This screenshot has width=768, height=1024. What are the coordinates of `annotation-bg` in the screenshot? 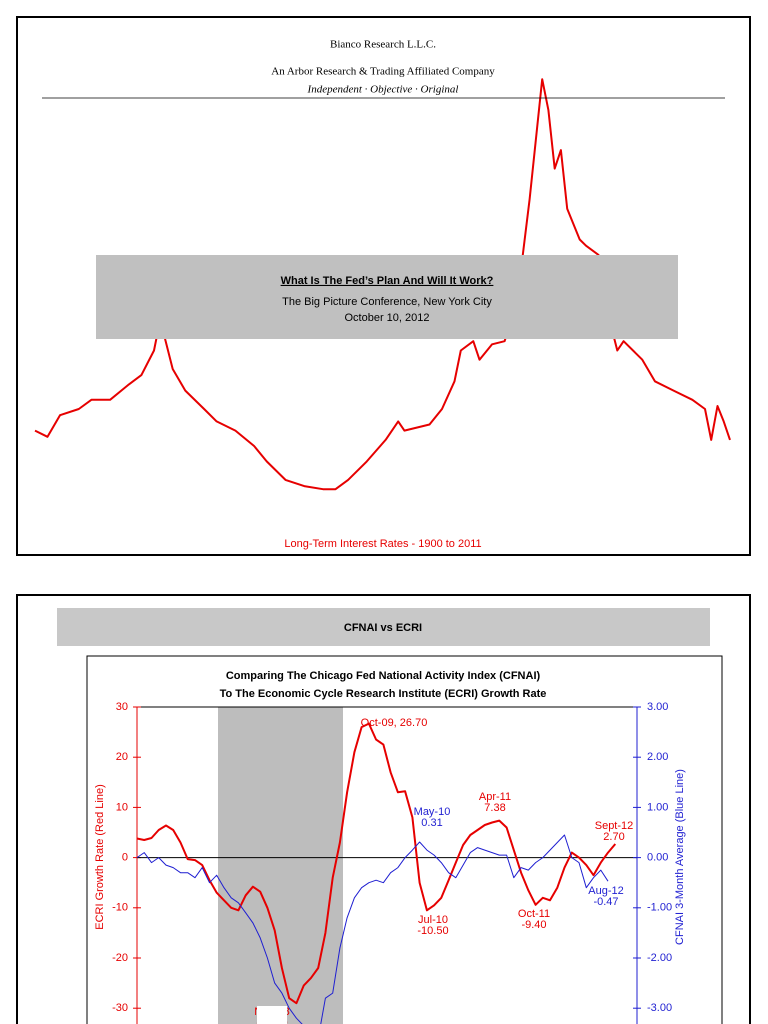 It's located at (272, 1015).